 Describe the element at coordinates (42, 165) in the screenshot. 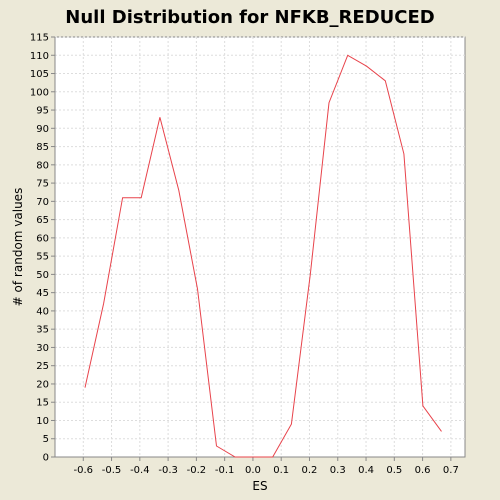

I see `y-tick-label: 80` at that location.